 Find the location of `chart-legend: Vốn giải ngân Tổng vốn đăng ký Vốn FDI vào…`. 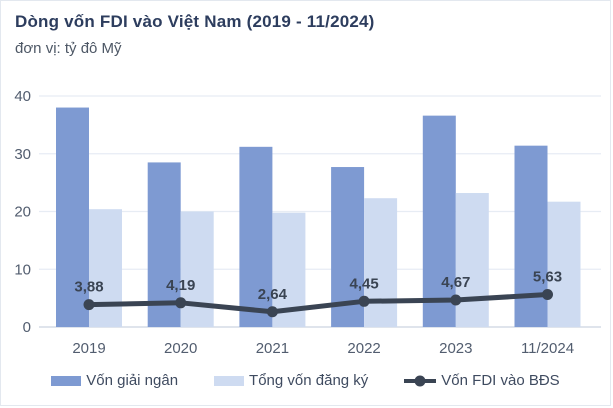

chart-legend: Vốn giải ngân Tổng vốn đăng ký Vốn FDI vào… is located at coordinates (305, 380).